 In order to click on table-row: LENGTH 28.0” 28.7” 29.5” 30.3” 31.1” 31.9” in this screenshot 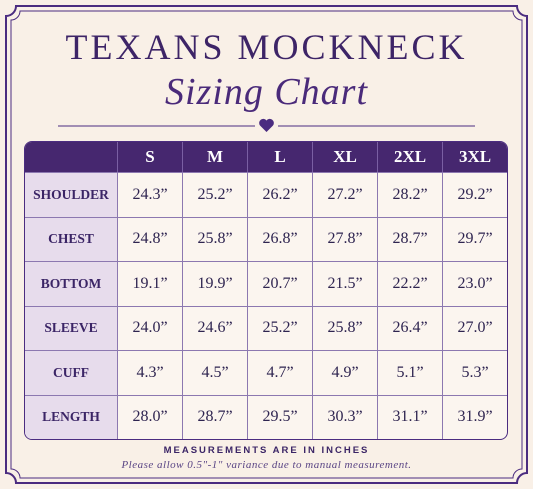, I will do `click(266, 416)`.